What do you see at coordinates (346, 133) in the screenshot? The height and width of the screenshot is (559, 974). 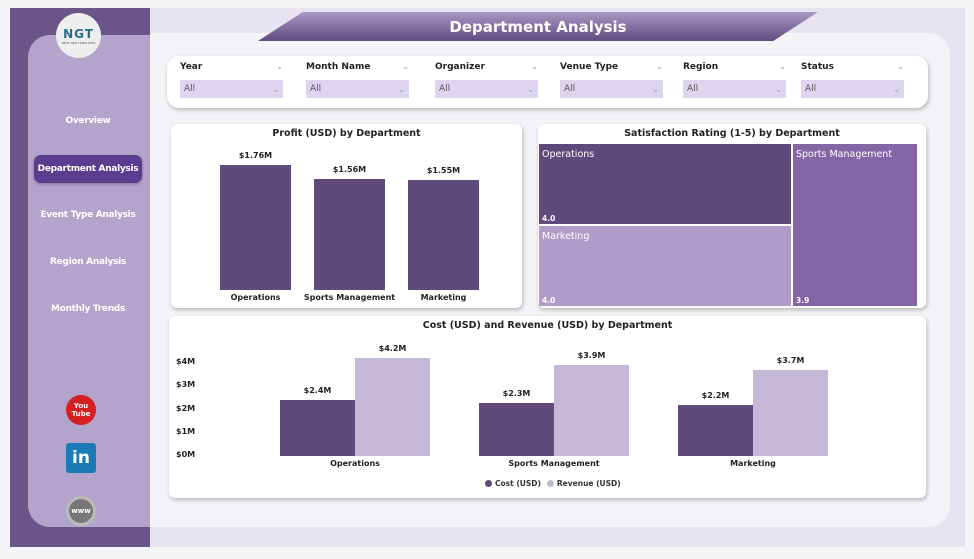 I see `chart-title: Profit (USD) by Department` at bounding box center [346, 133].